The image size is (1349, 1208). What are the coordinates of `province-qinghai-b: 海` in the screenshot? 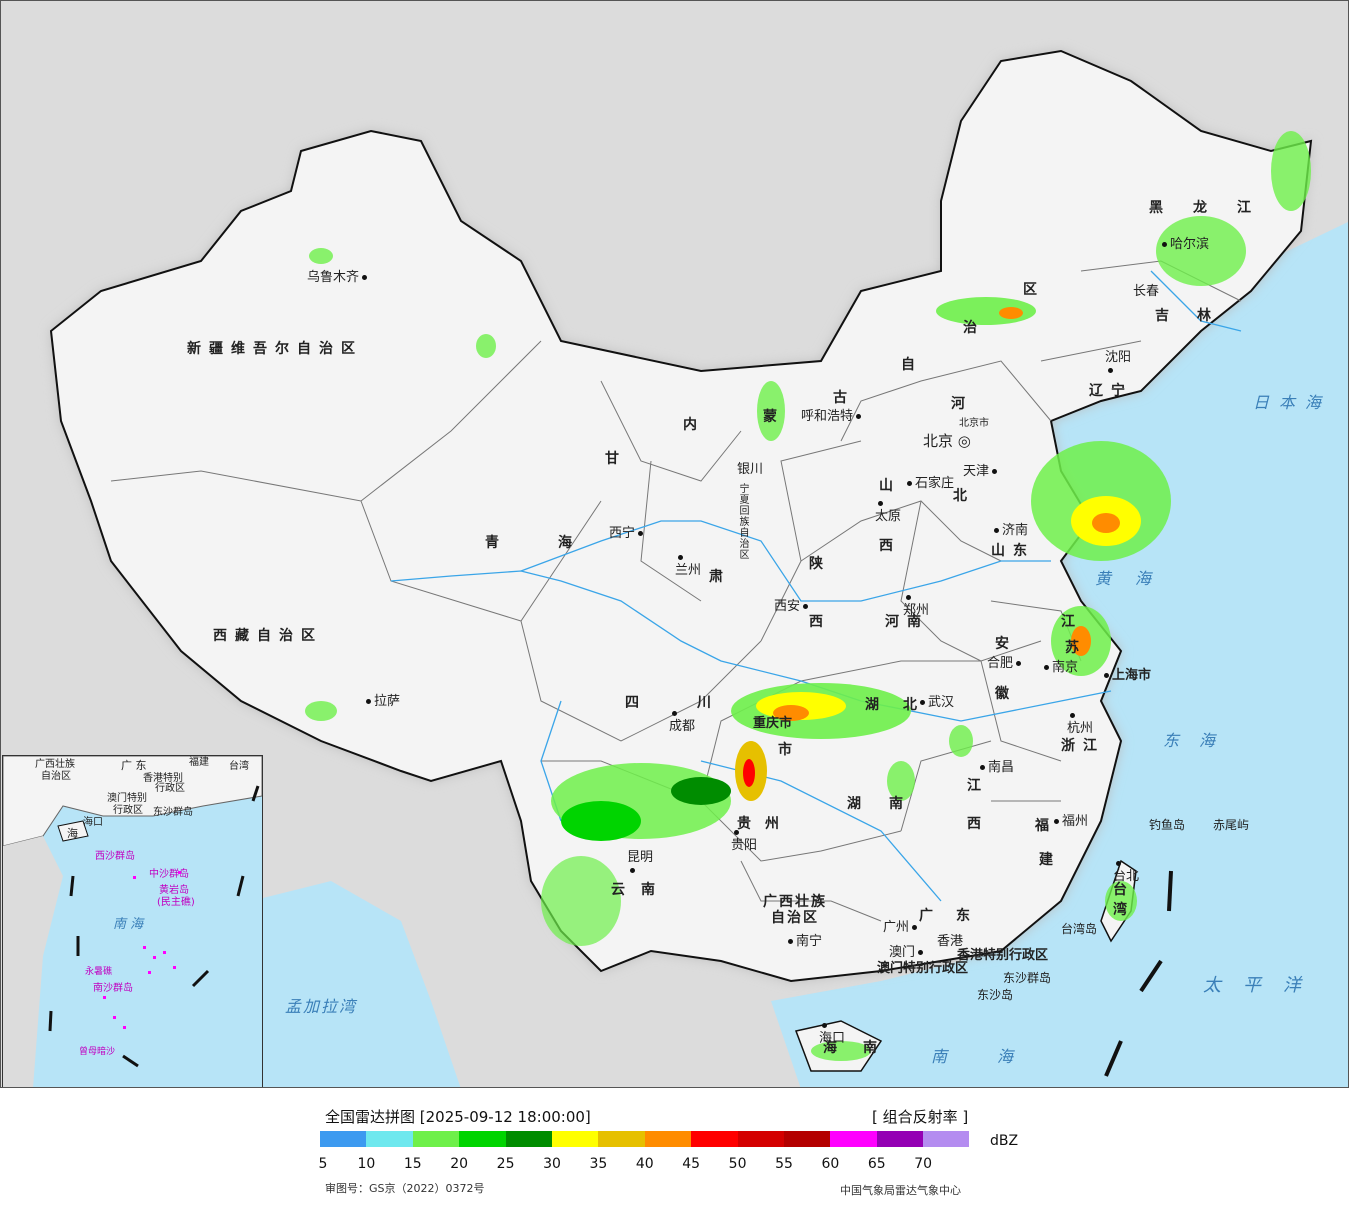 It's located at (569, 543).